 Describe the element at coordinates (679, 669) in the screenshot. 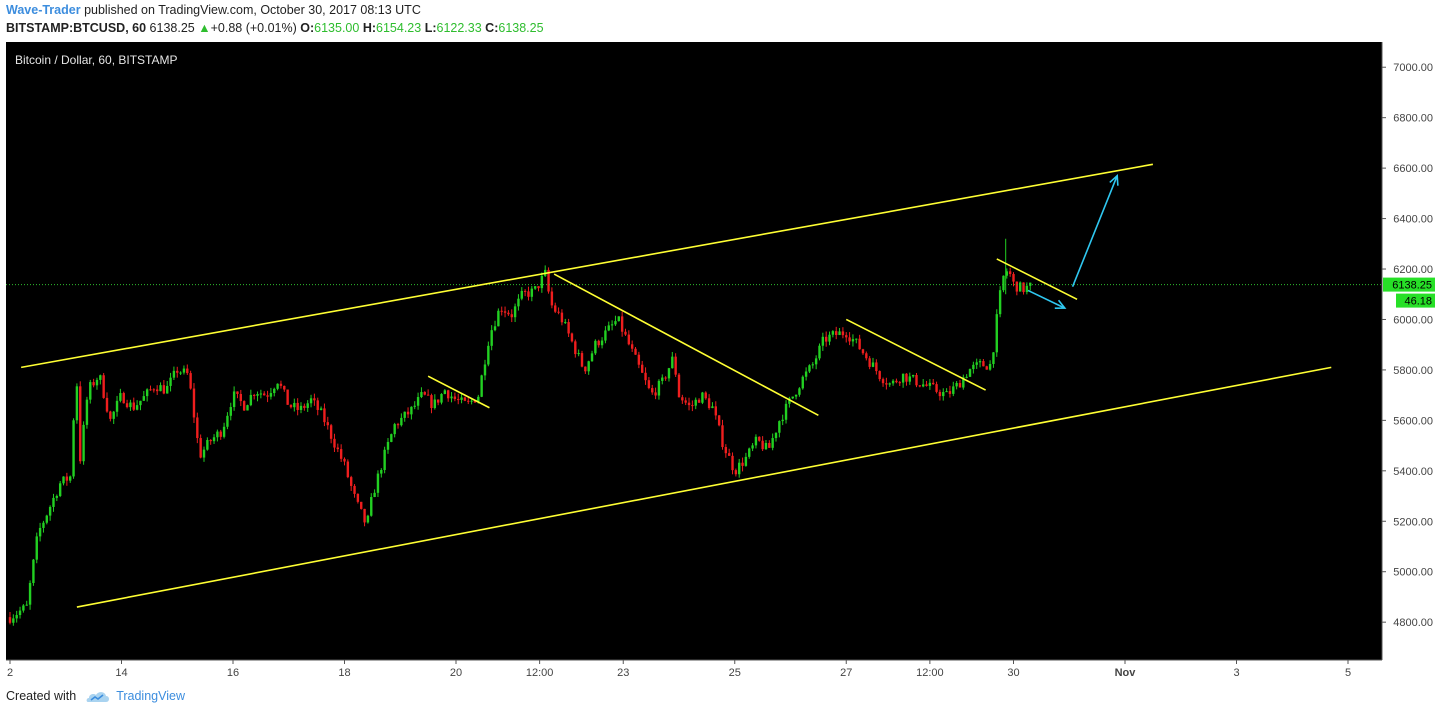

I see `time-axis: 2 14 16 18 20 12:00 23 25 27 12:00 30 Nov 3 5` at that location.